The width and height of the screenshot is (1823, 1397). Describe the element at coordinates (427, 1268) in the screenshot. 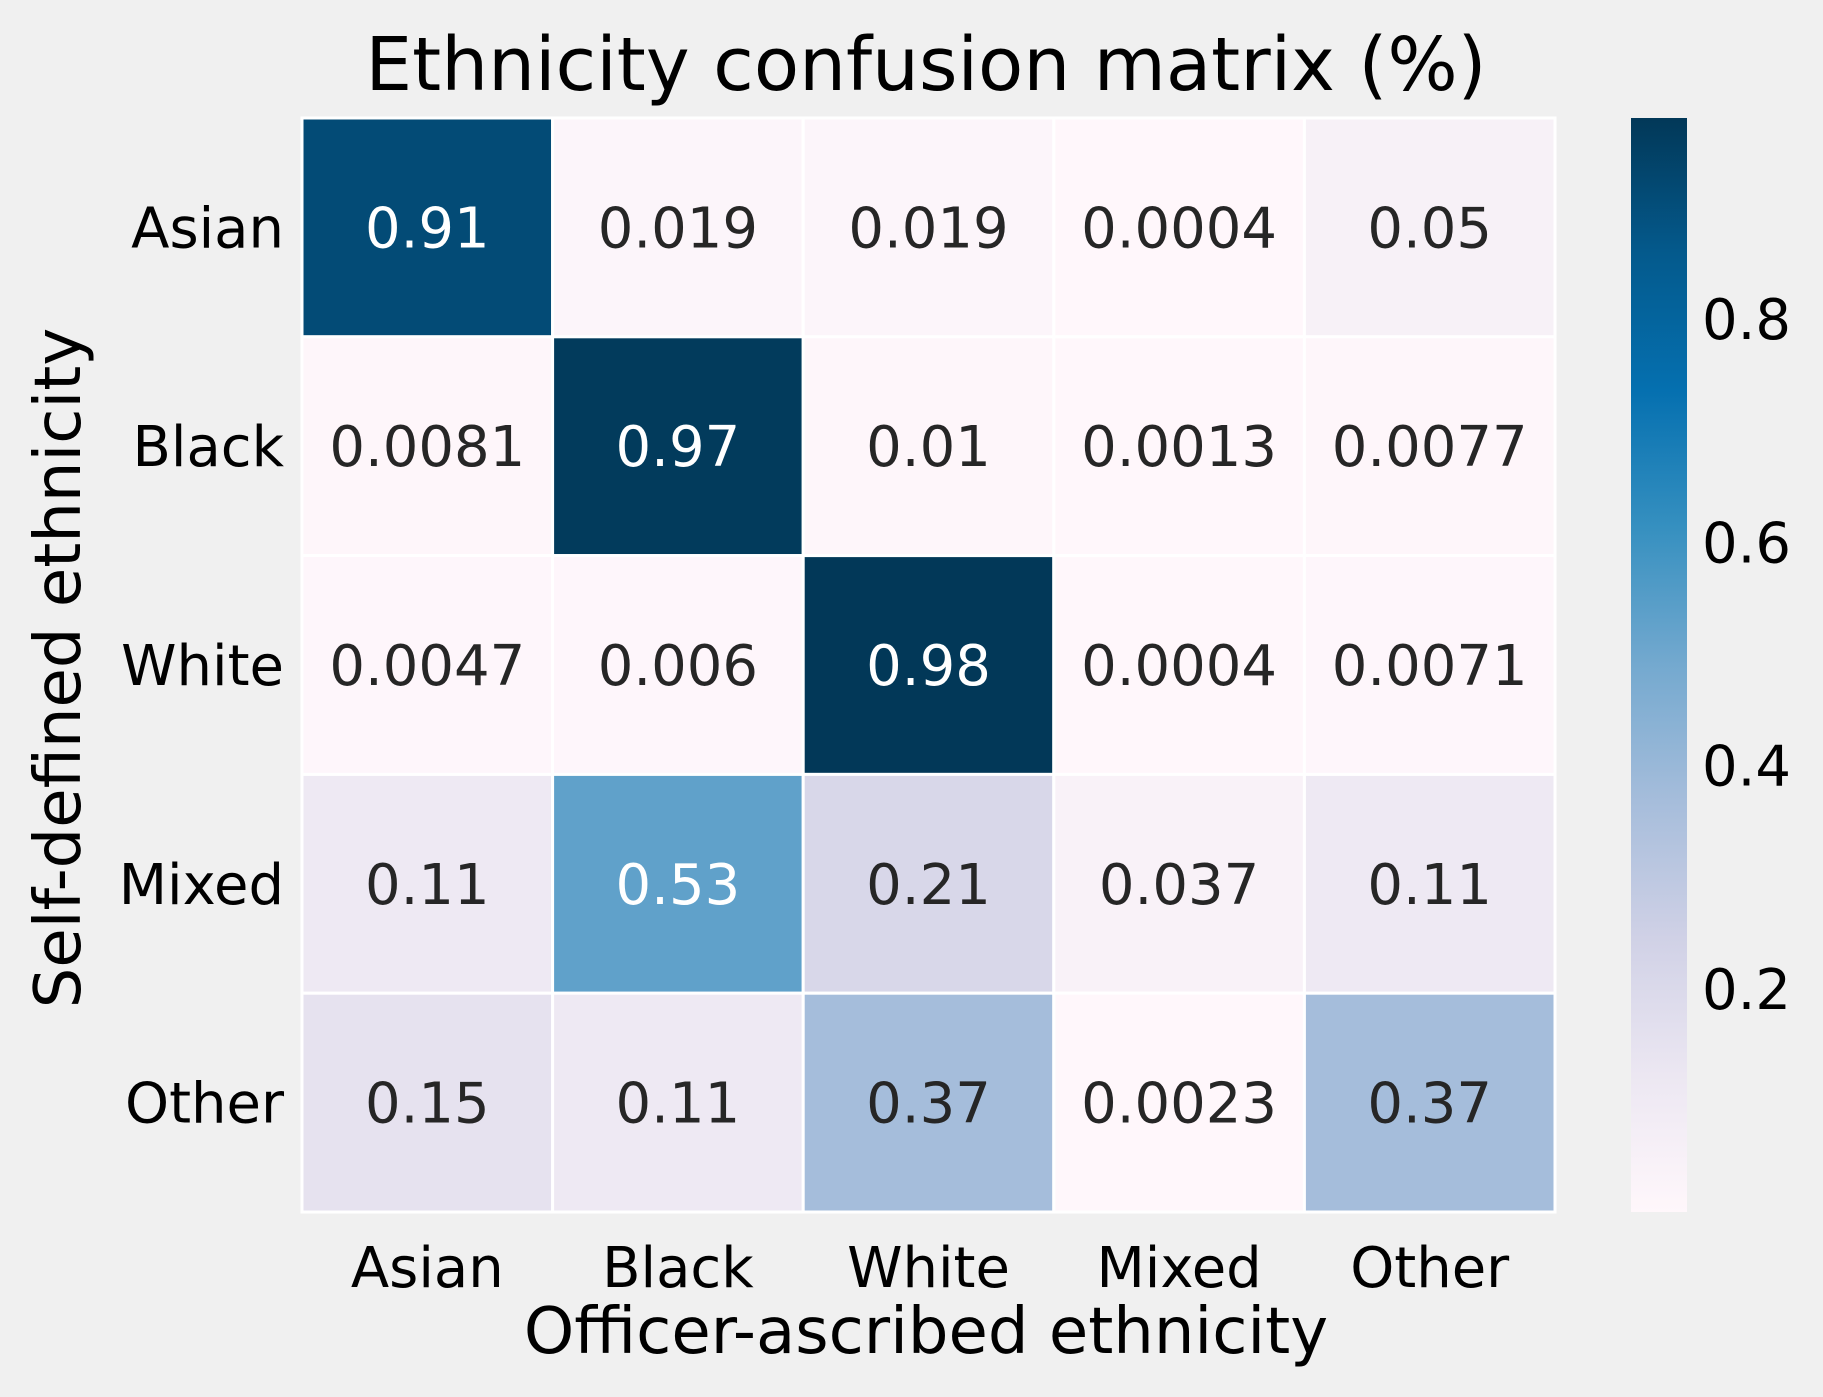

I see `x-tick-label: Asian` at that location.